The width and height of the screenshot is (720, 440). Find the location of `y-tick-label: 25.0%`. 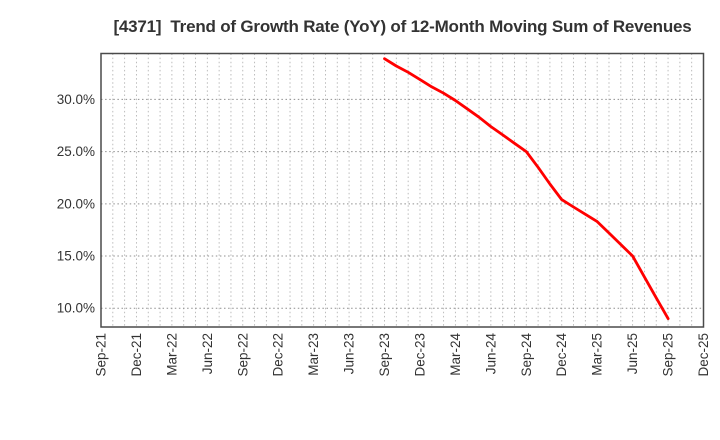

y-tick-label: 25.0% is located at coordinates (76, 151).